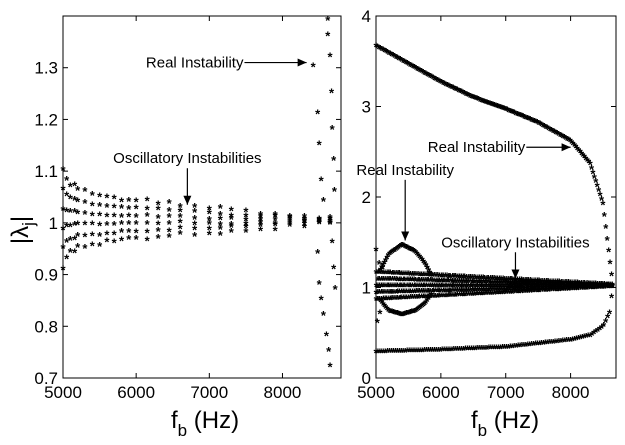 The height and width of the screenshot is (445, 625). I want to click on left-y-tick-label: 1.3, so click(46, 68).